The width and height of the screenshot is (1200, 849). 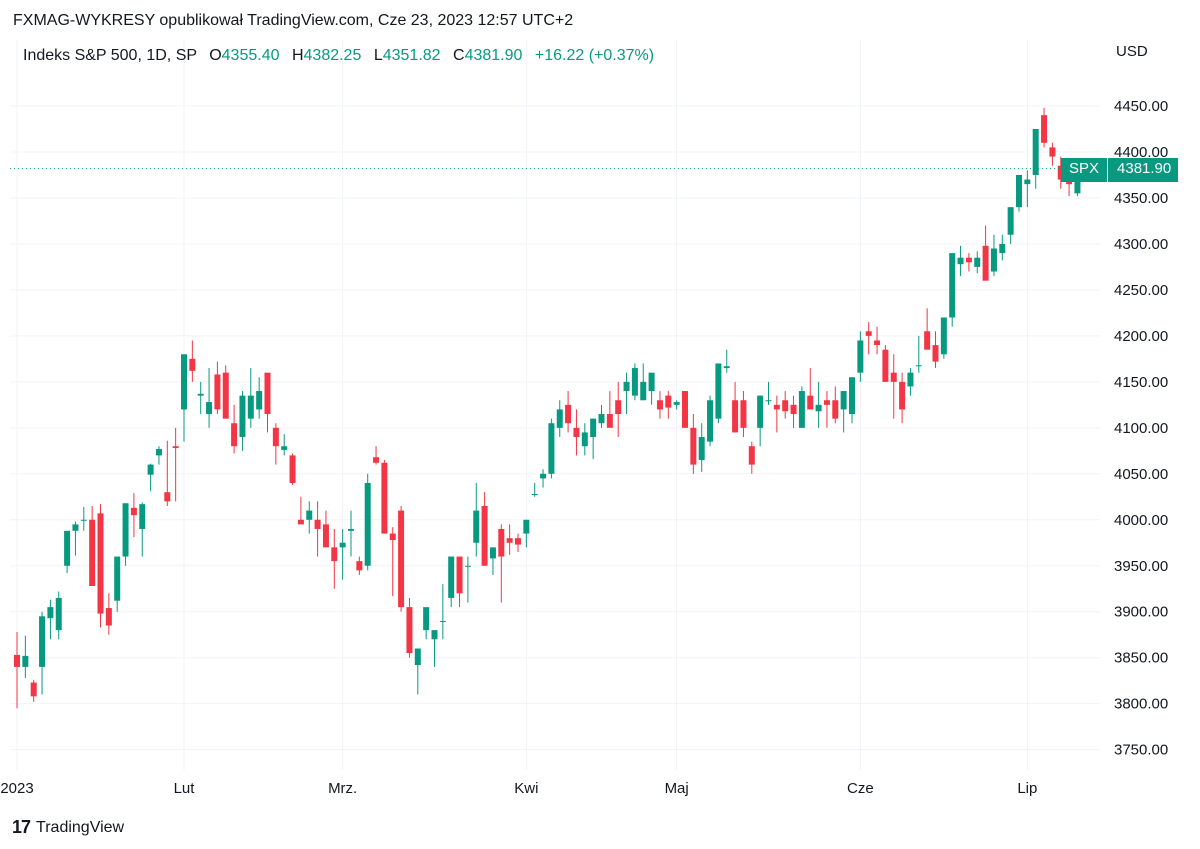 I want to click on tradingview-logo-icon: 17, so click(x=21, y=827).